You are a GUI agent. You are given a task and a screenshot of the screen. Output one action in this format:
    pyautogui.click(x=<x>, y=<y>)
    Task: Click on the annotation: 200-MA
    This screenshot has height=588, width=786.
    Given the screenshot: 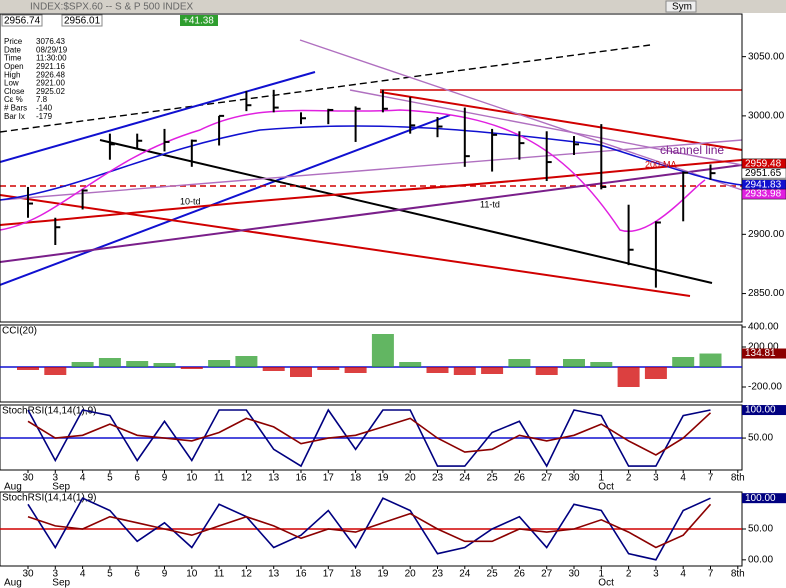 What is the action you would take?
    pyautogui.click(x=661, y=164)
    